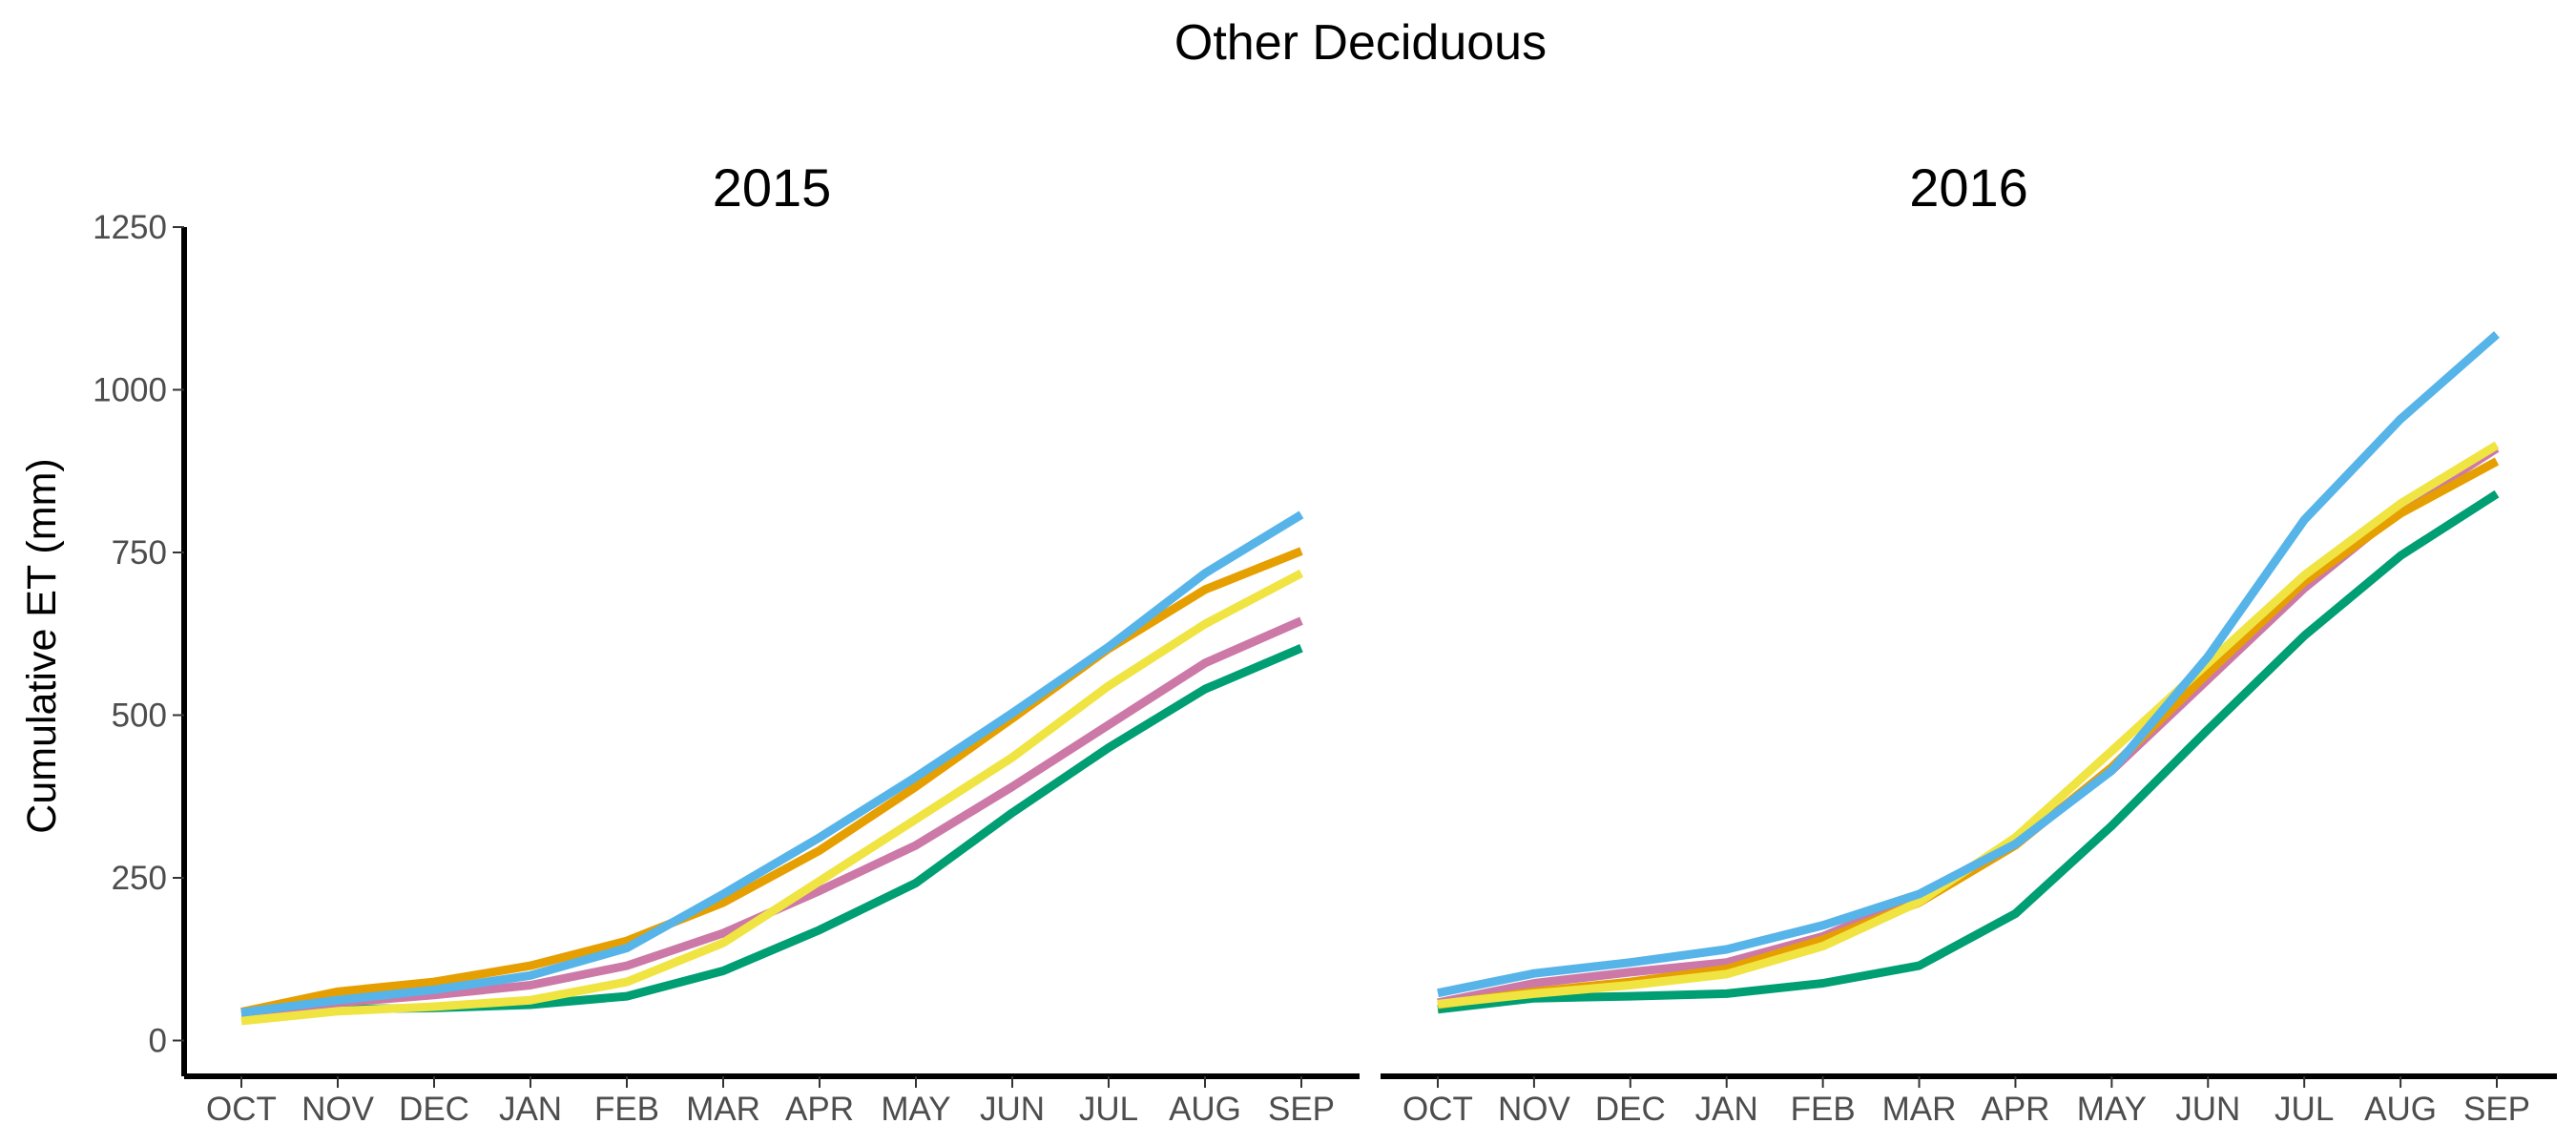  Describe the element at coordinates (1360, 43) in the screenshot. I see `chart-title: Other Deciduous` at that location.